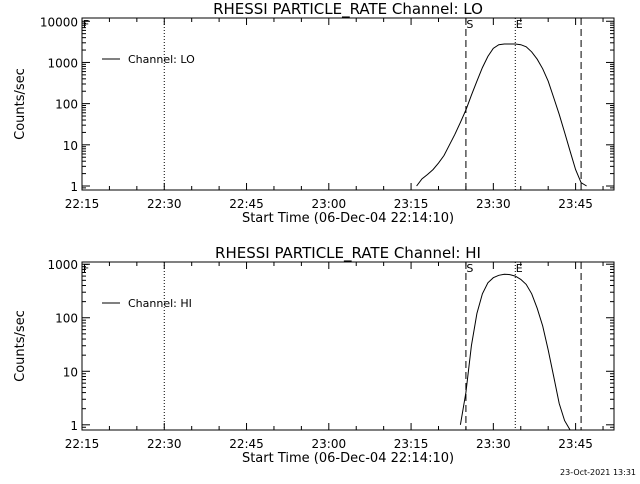 This screenshot has height=484, width=640. What do you see at coordinates (411, 444) in the screenshot?
I see `panel-2-x-tick-label: 23:15` at bounding box center [411, 444].